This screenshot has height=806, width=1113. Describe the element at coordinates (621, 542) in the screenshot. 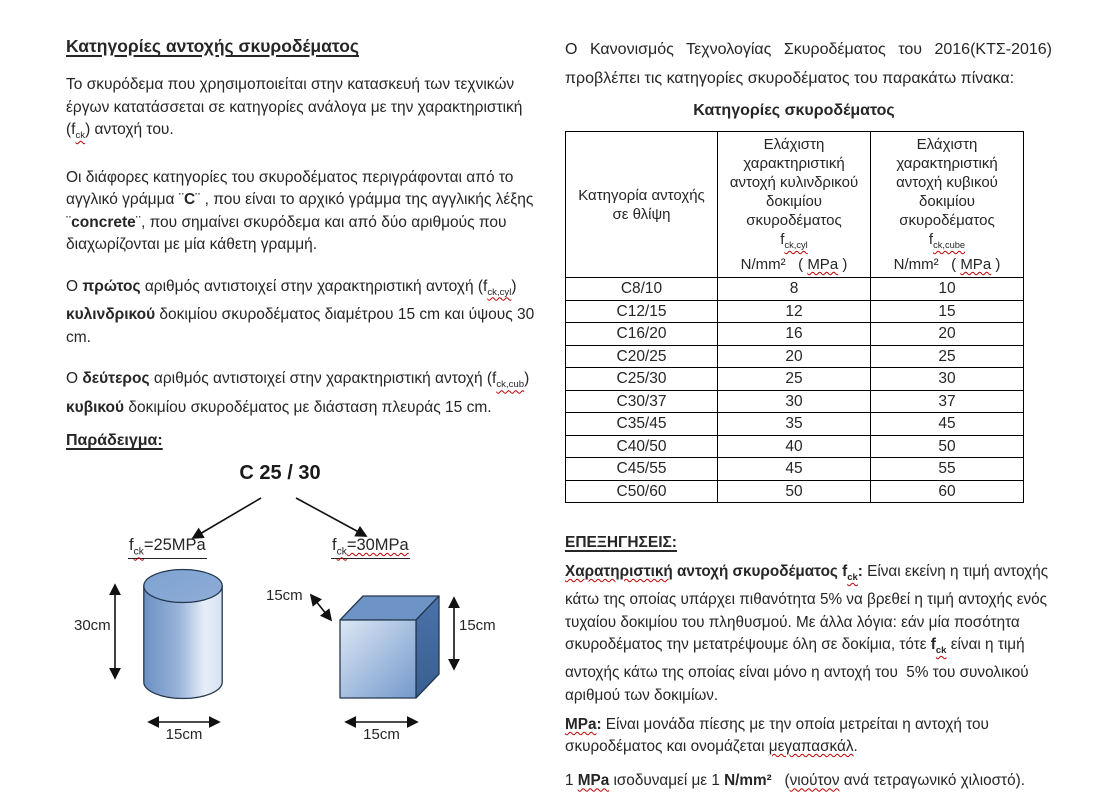

I see `explanations-heading: ΕΠΕΞΗΓΗΣΕΙΣ:` at that location.